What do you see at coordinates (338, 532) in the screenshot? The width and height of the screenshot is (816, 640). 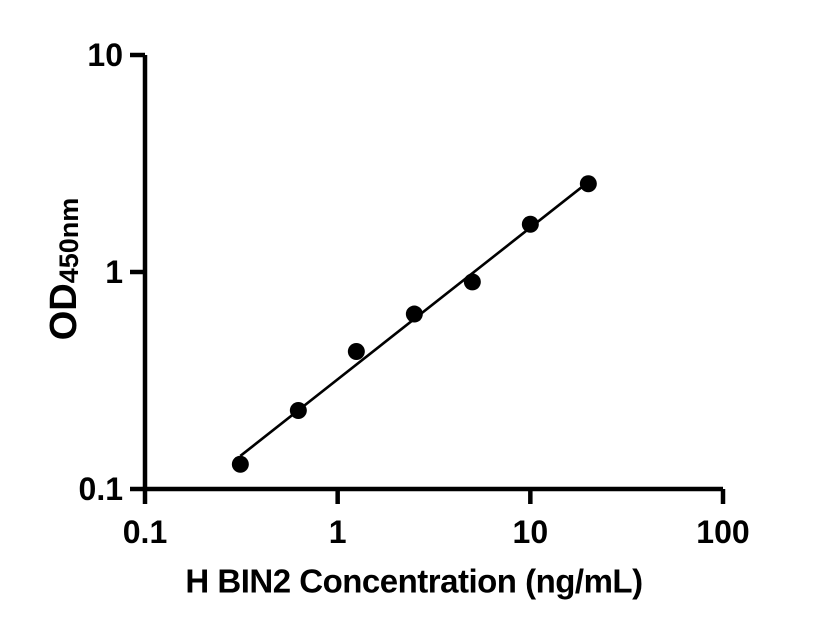 I see `x-tick-label: 1` at bounding box center [338, 532].